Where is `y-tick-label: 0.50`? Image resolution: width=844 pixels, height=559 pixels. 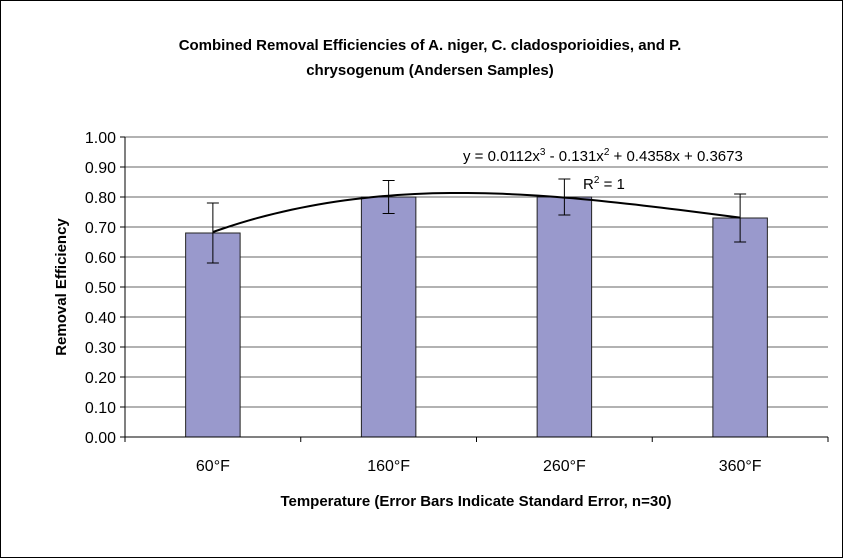
y-tick-label: 0.50 is located at coordinates (100, 288).